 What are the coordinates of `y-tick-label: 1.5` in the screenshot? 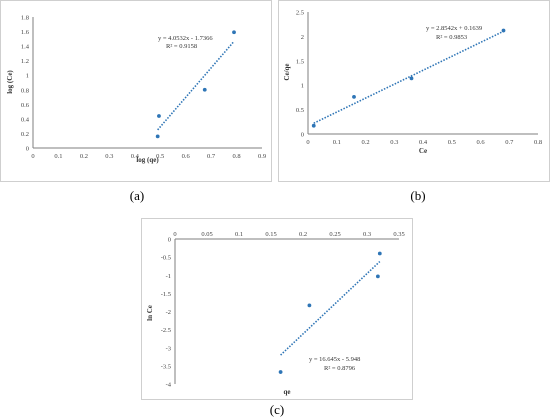 It's located at (300, 61).